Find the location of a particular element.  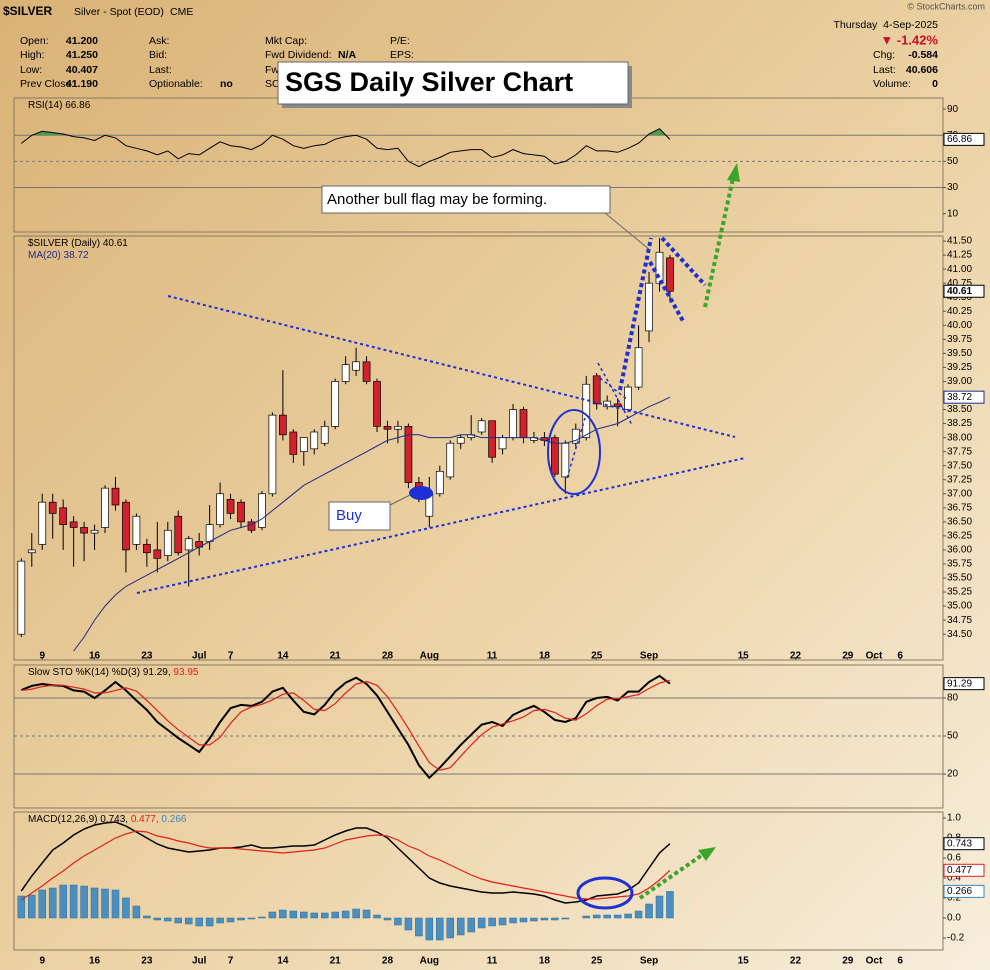

x-tick-label: 9 is located at coordinates (42, 961).